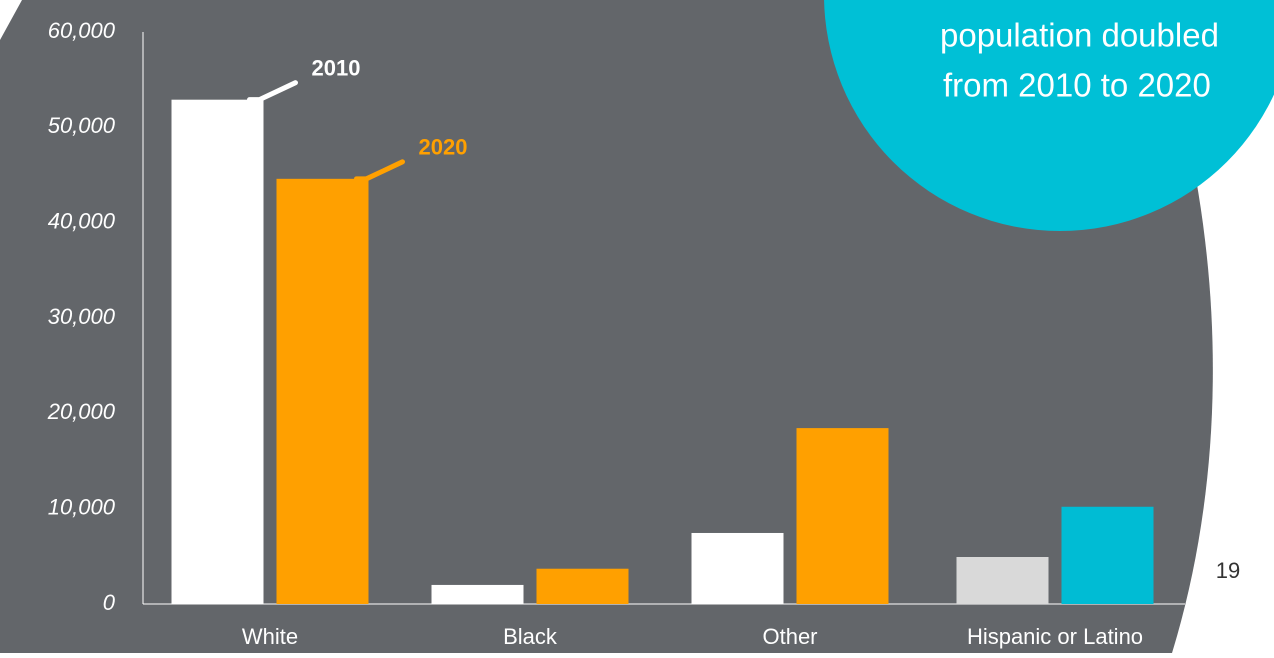  I want to click on callout-text: population doubled, so click(1079, 35).